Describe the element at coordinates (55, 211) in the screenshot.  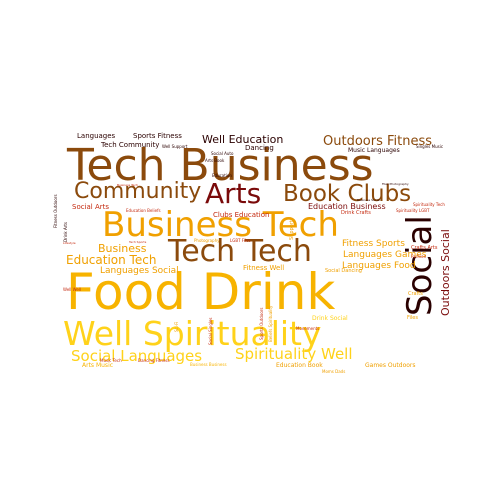
I see `word-fitness-outdoors: Fitness Outdoors` at that location.